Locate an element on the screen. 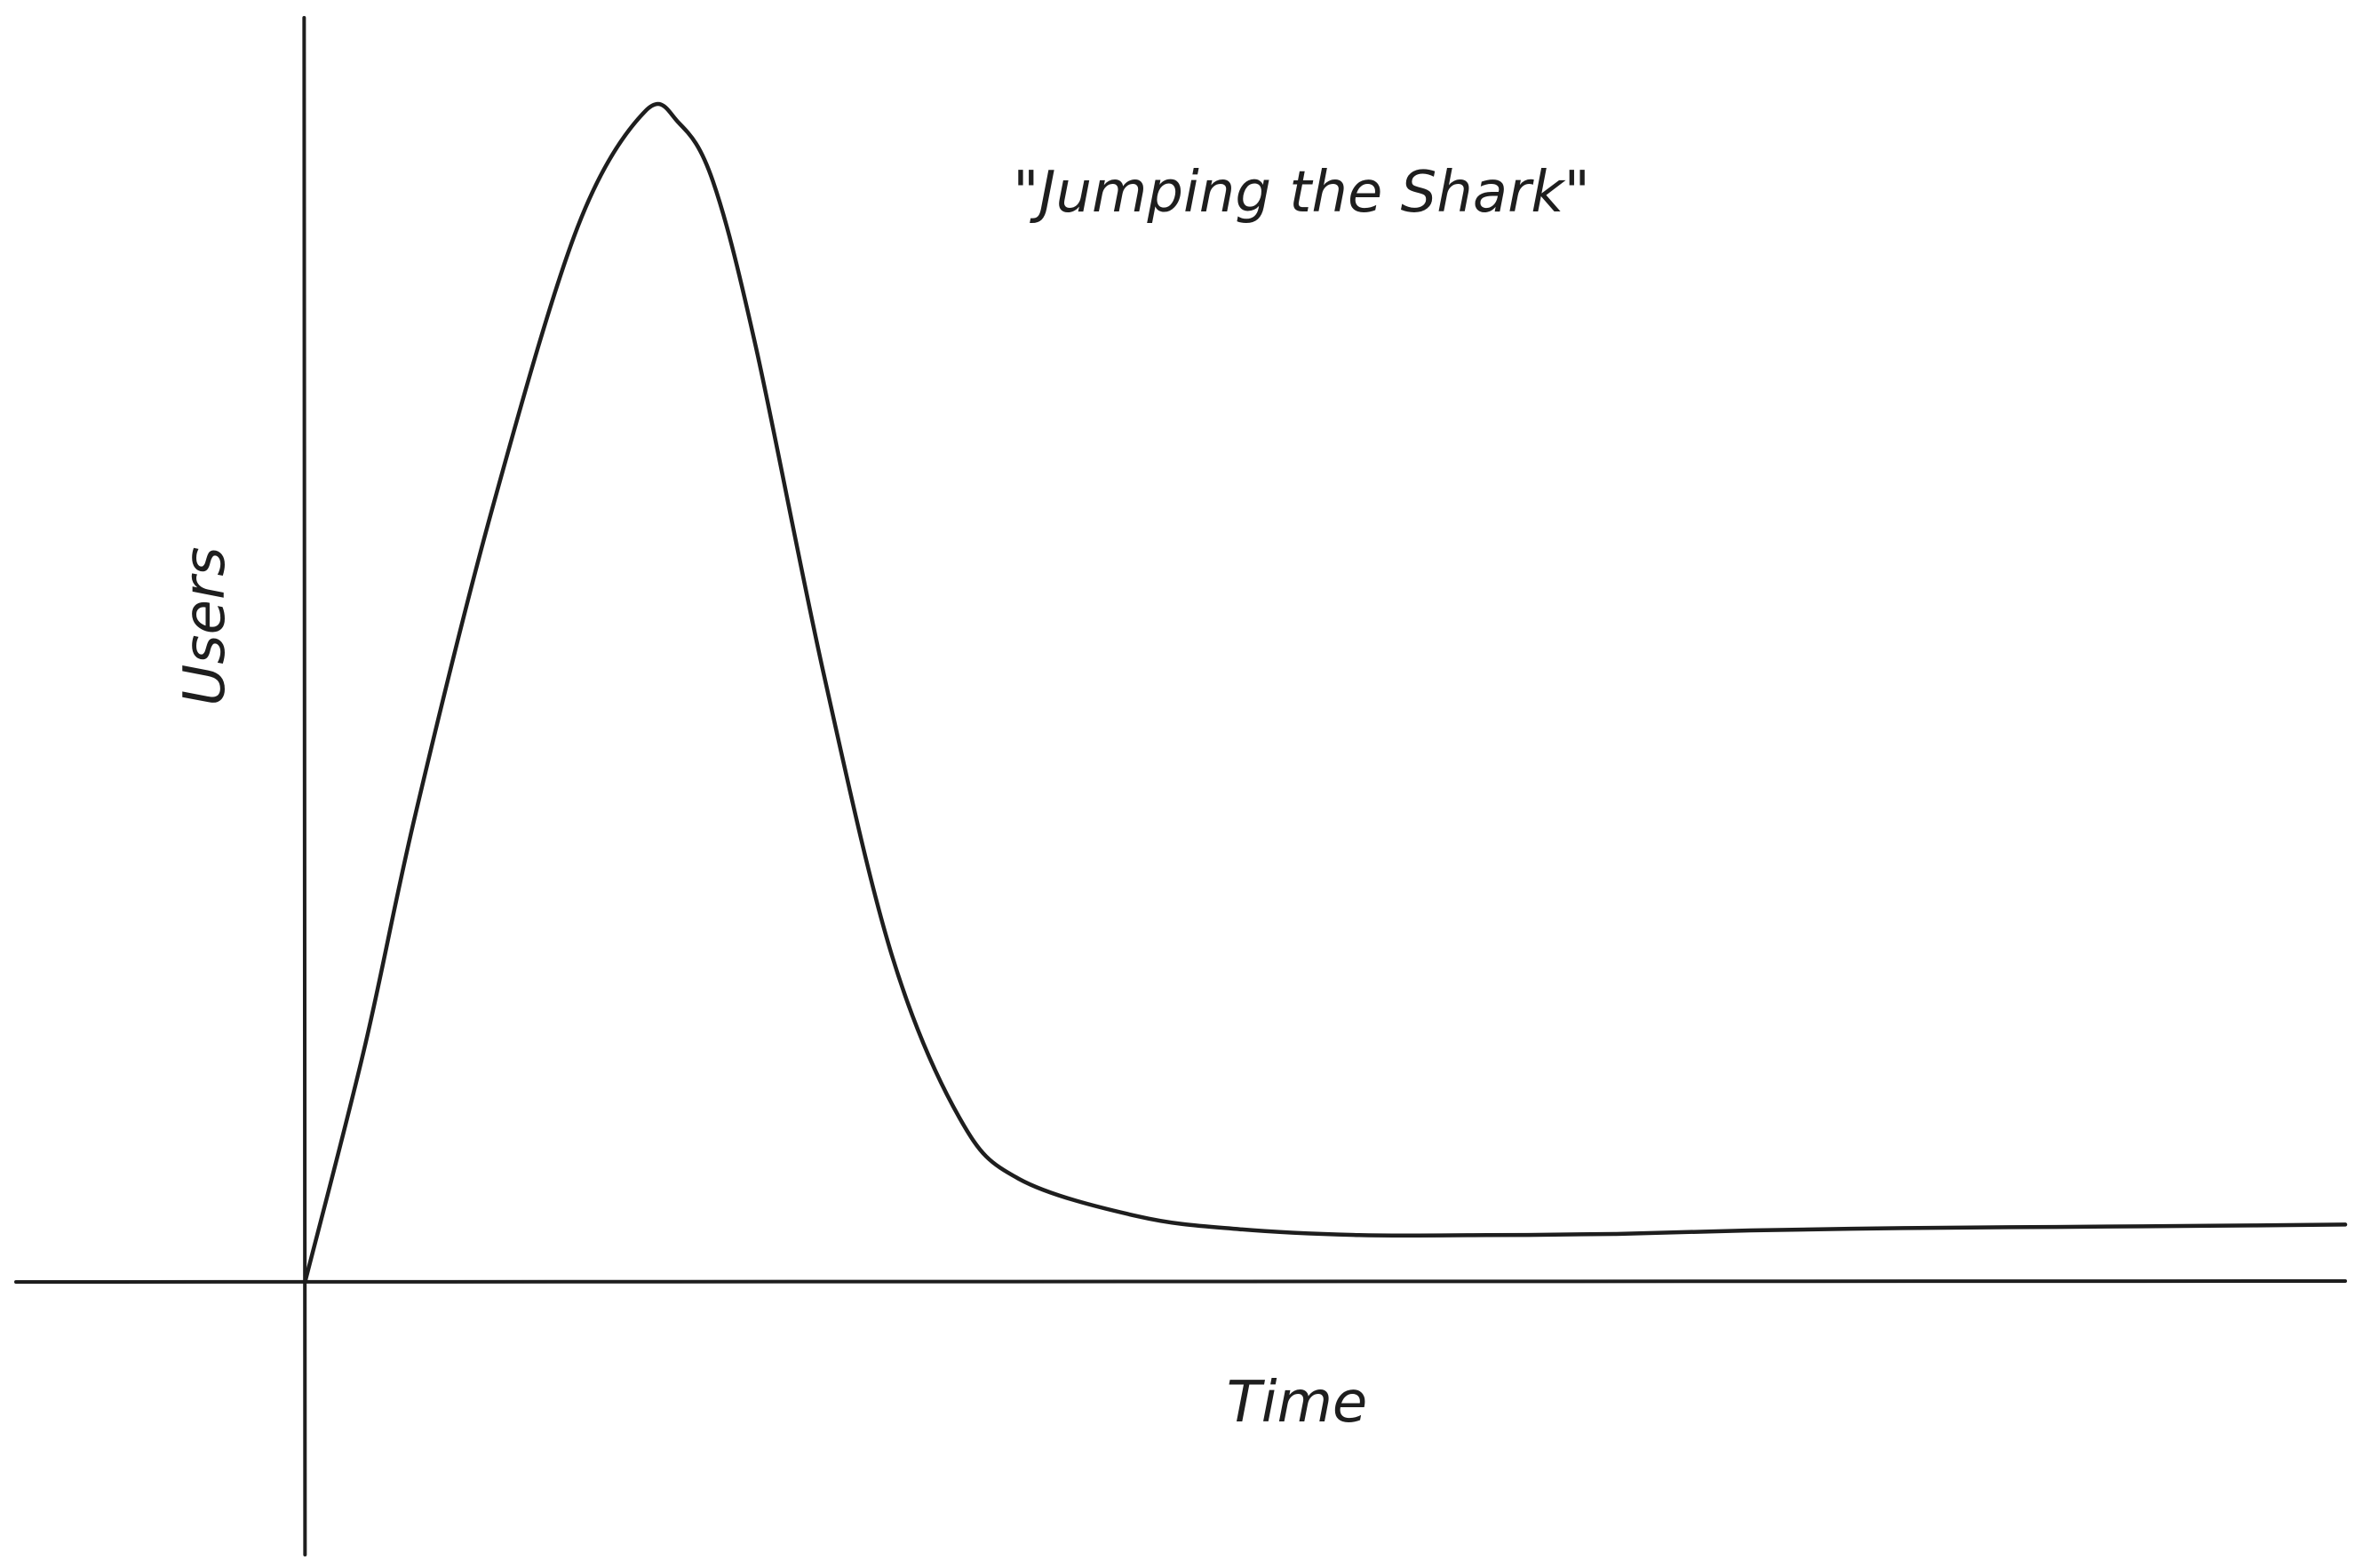  x-axis-label: Time is located at coordinates (1297, 1403).